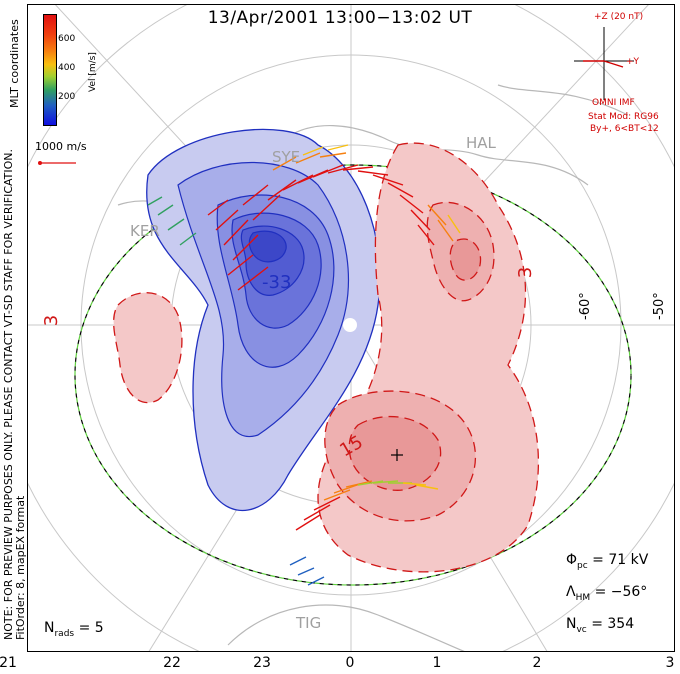  Describe the element at coordinates (52, 320) in the screenshot. I see `contour-label-3-left: 3` at that location.